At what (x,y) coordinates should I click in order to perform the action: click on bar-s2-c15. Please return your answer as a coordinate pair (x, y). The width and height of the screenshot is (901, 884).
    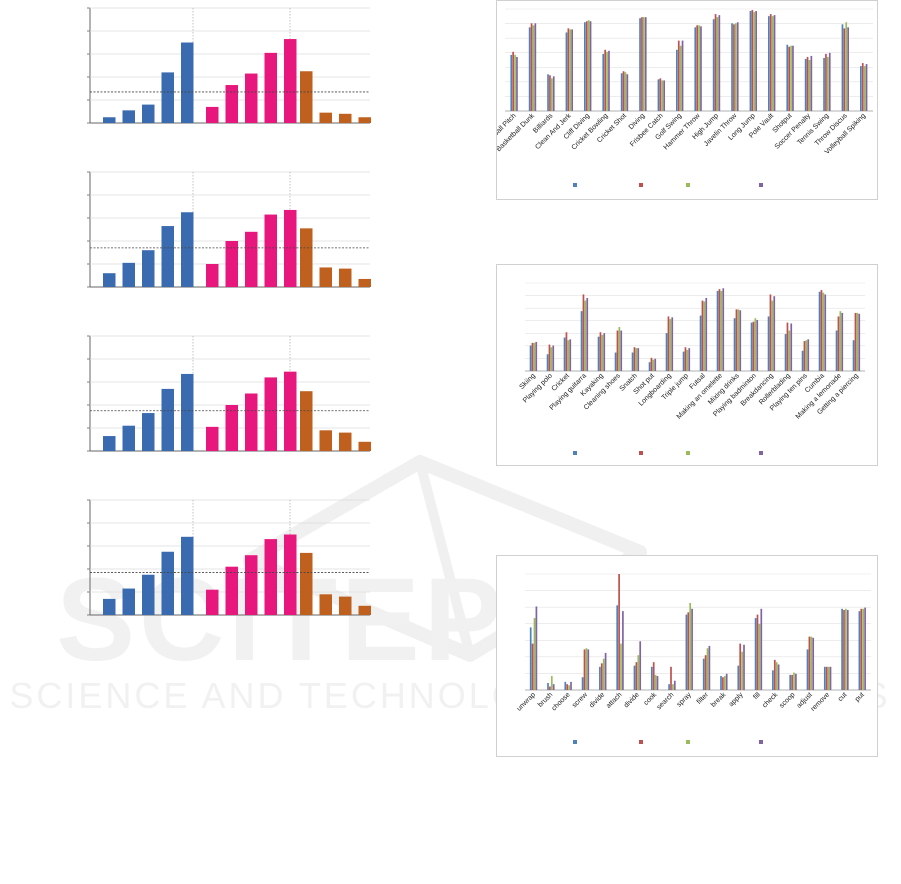
    Looking at the image, I should click on (770, 332).